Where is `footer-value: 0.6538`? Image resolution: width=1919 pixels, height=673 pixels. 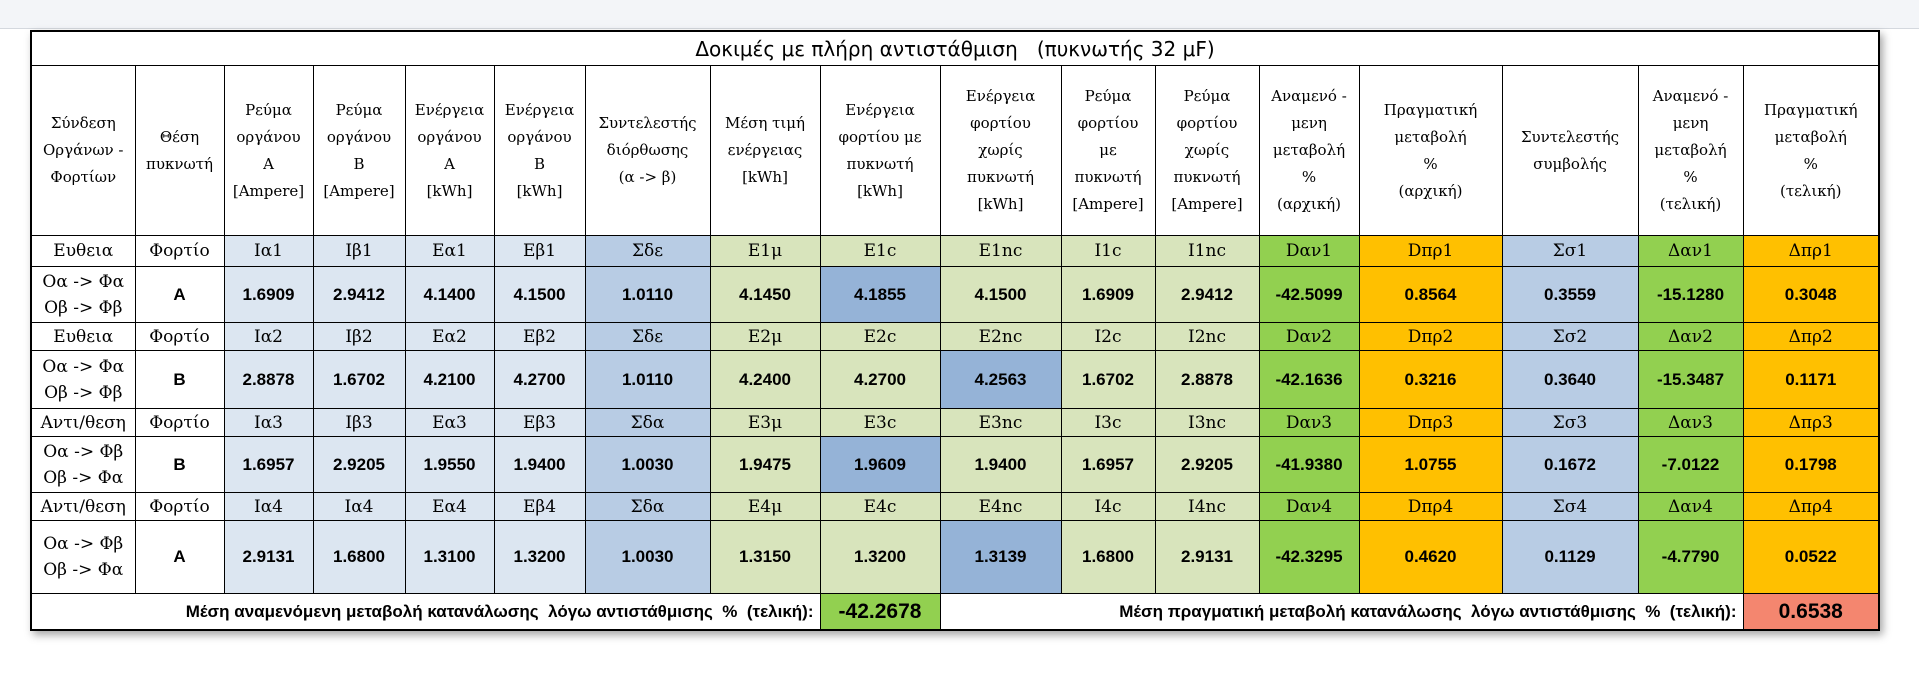
footer-value: 0.6538 is located at coordinates (1811, 612).